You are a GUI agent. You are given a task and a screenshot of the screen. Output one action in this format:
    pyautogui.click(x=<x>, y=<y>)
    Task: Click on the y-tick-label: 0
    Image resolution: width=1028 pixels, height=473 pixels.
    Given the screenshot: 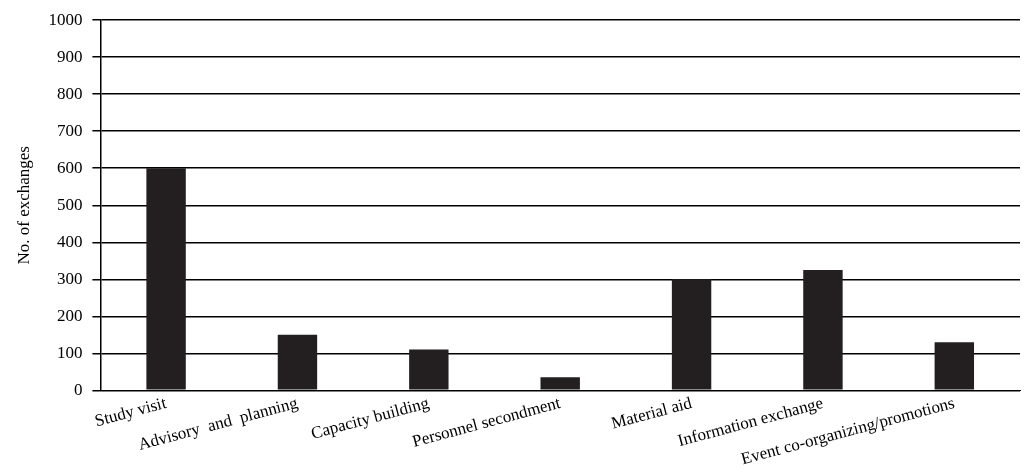 What is the action you would take?
    pyautogui.click(x=78, y=389)
    